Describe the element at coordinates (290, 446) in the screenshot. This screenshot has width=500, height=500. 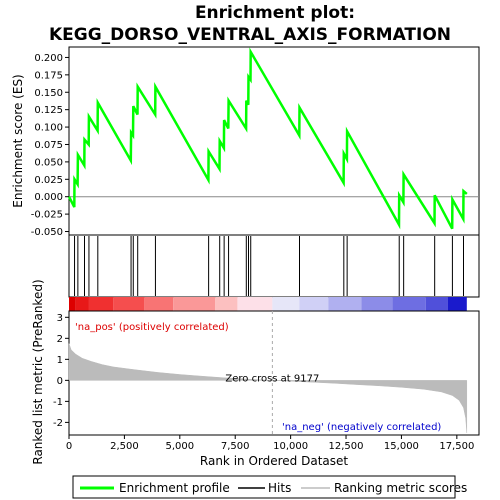
I see `x-tick-label: 10,000` at that location.